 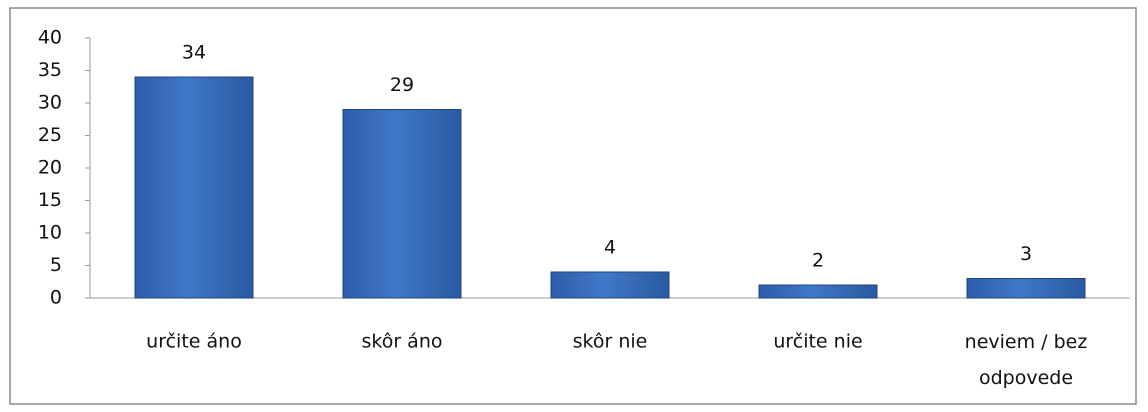 I want to click on value-label: 29, so click(x=402, y=85).